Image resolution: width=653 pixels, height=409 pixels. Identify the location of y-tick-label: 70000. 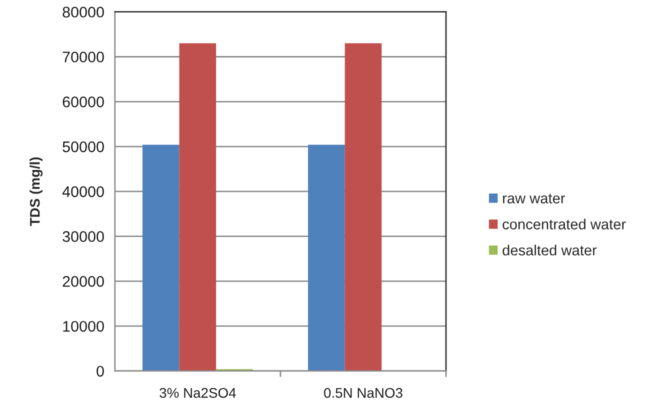
(83, 57).